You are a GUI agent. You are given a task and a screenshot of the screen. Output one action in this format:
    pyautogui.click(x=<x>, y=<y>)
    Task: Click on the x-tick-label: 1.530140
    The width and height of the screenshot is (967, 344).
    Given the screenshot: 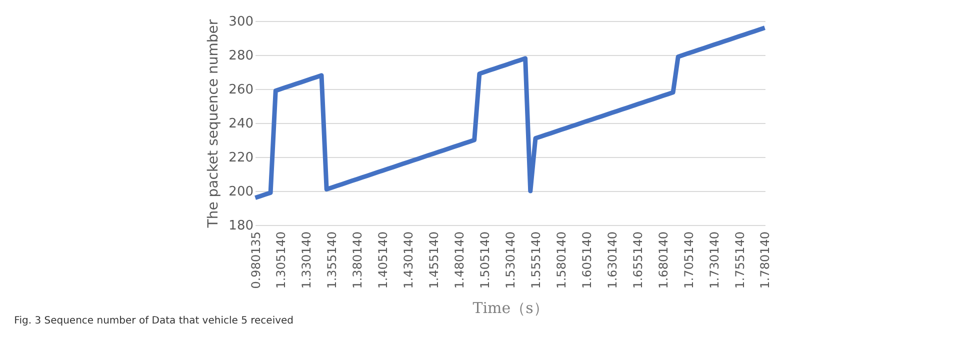 What is the action you would take?
    pyautogui.click(x=511, y=260)
    